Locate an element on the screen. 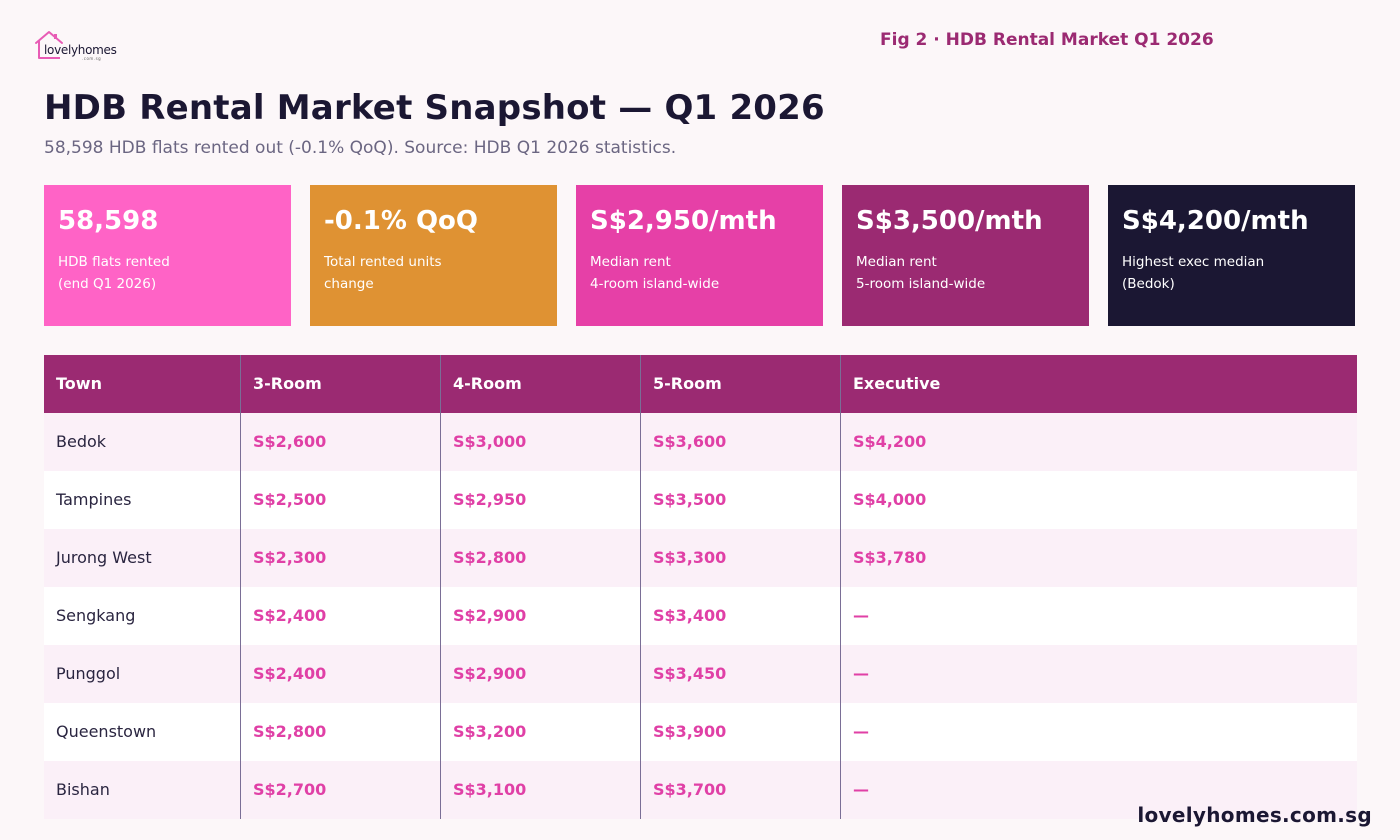 This screenshot has height=840, width=1400. rent-value-cell: S$3,300 is located at coordinates (740, 558).